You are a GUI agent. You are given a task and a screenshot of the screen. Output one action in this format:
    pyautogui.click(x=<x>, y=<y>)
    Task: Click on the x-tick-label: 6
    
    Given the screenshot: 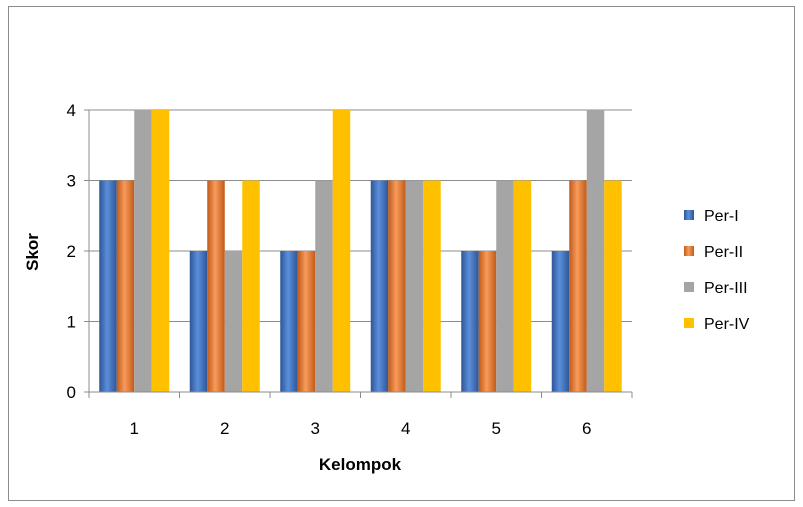 What is the action you would take?
    pyautogui.click(x=586, y=428)
    